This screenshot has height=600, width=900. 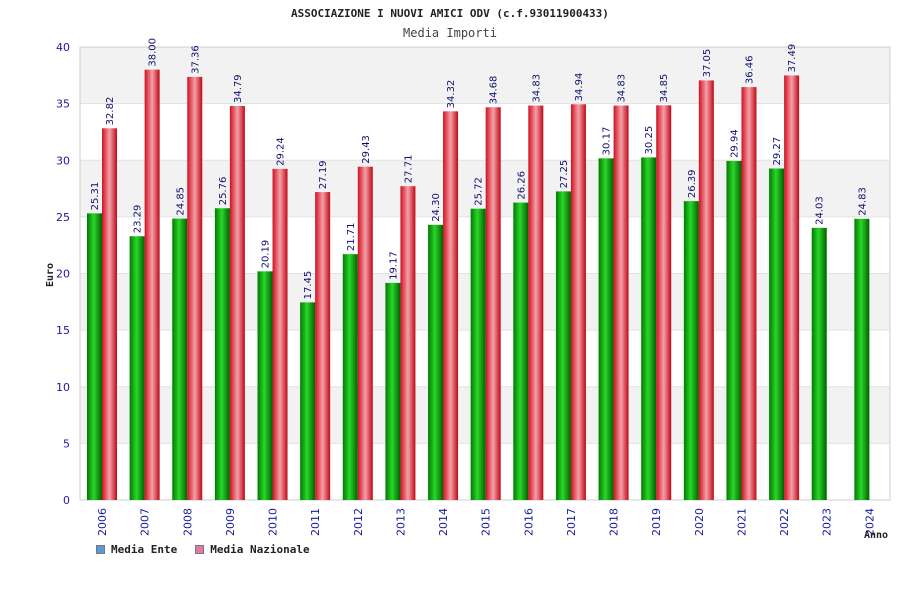 I want to click on y-tick-label: 20, so click(x=63, y=274).